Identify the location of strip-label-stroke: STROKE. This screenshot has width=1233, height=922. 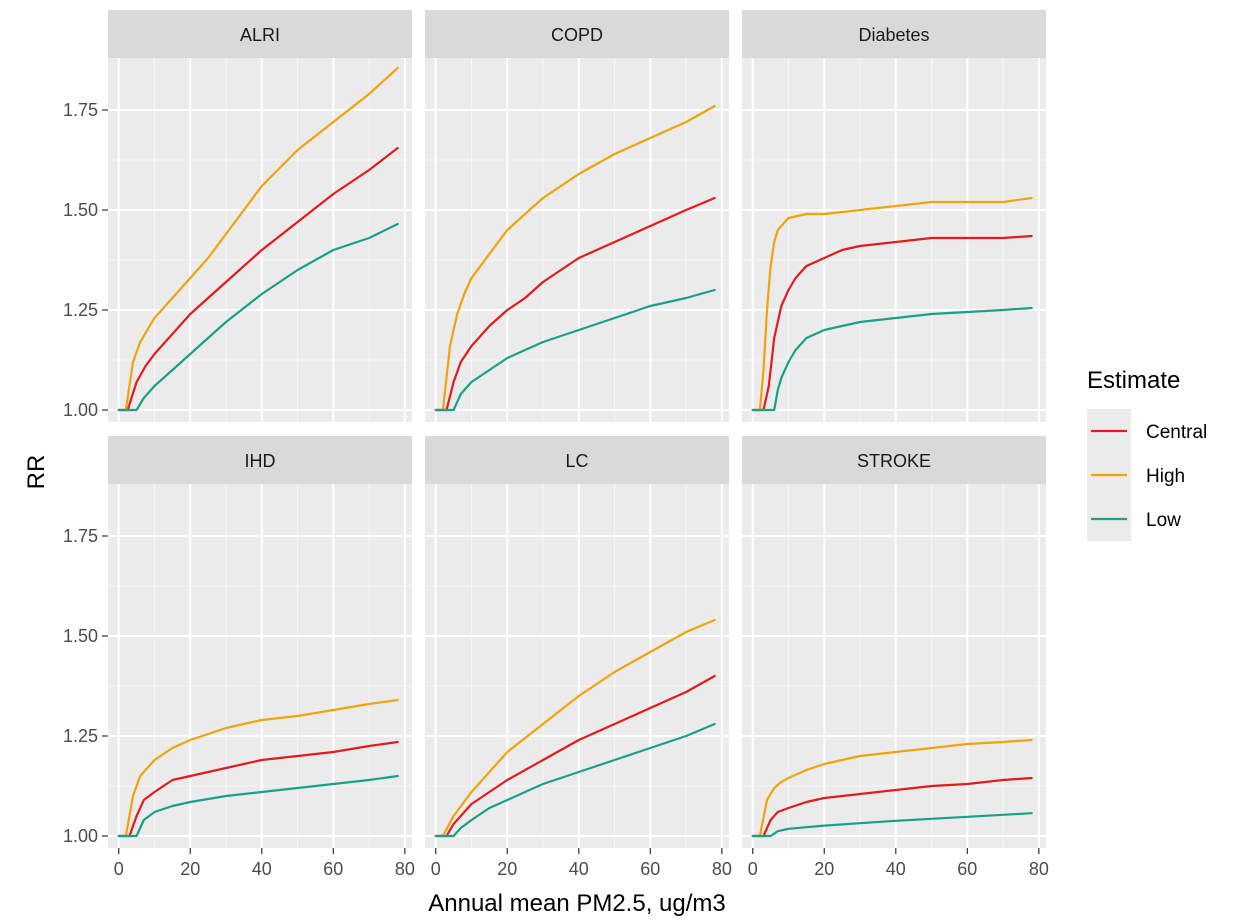
(894, 461).